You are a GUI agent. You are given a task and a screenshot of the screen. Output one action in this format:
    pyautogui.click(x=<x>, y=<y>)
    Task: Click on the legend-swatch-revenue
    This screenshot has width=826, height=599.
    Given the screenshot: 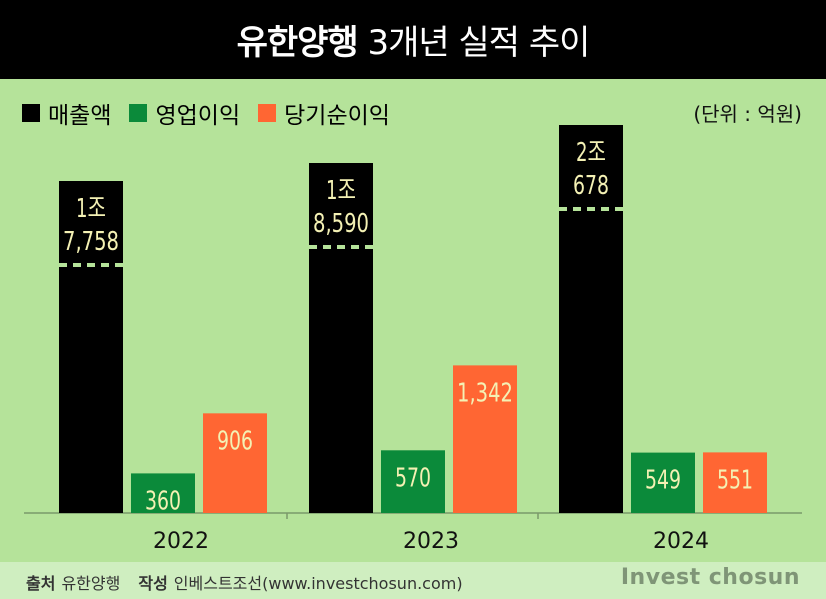 What is the action you would take?
    pyautogui.click(x=31, y=113)
    